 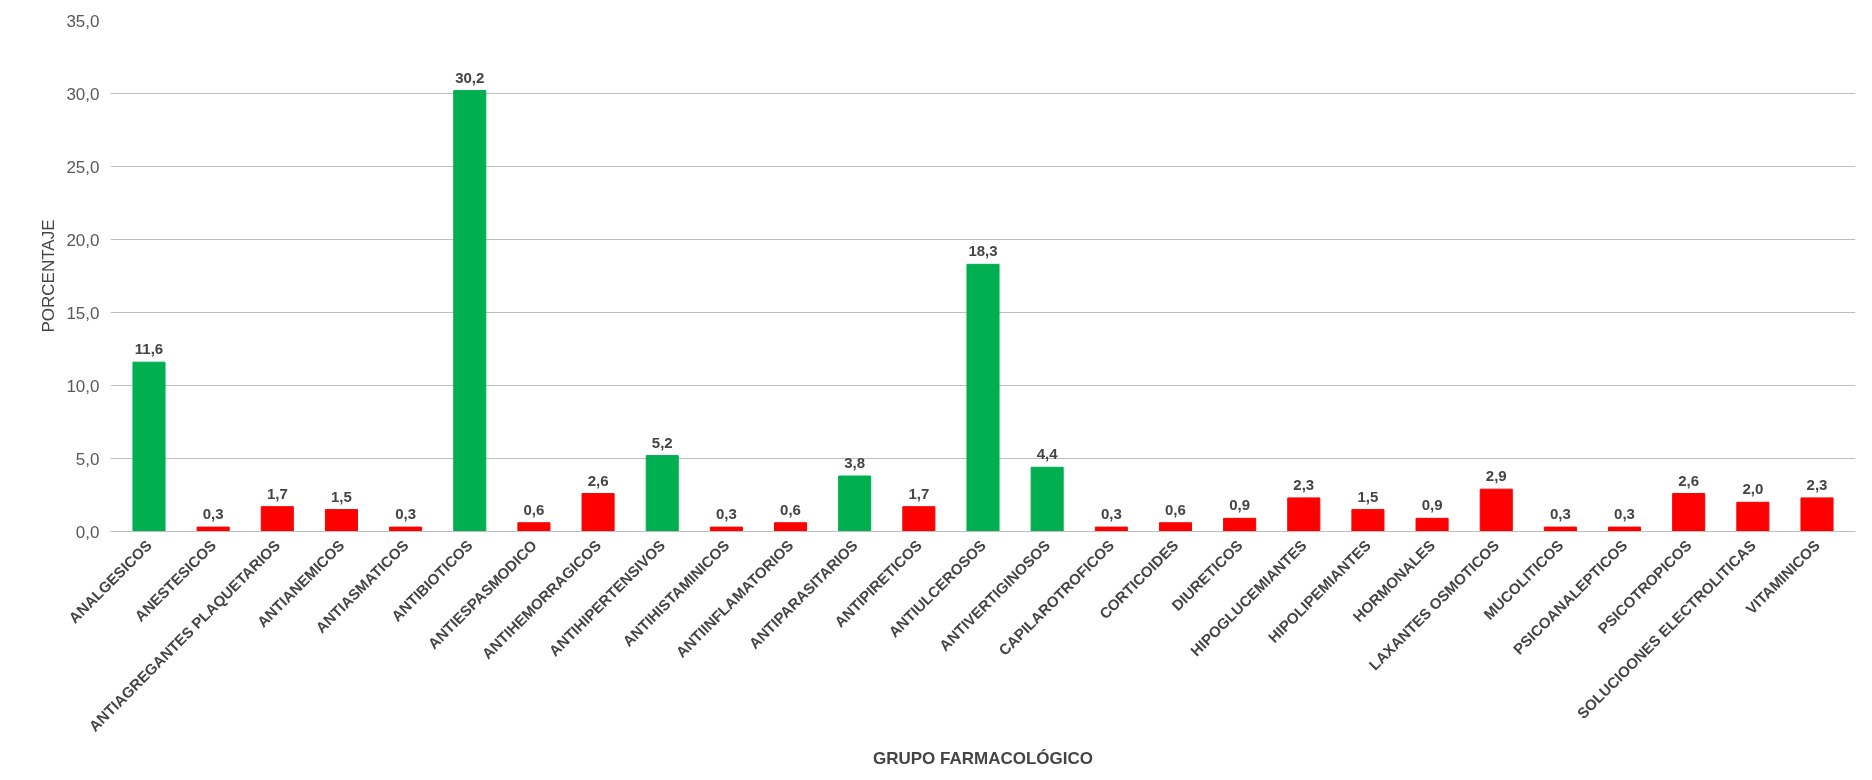 I want to click on y-tick-label: 35,0, so click(x=83, y=21).